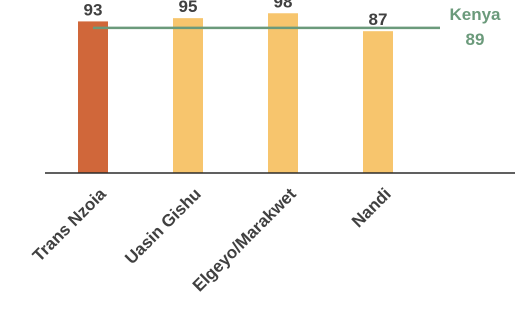 The width and height of the screenshot is (520, 332). I want to click on category-label-3: Nandi, so click(371, 207).